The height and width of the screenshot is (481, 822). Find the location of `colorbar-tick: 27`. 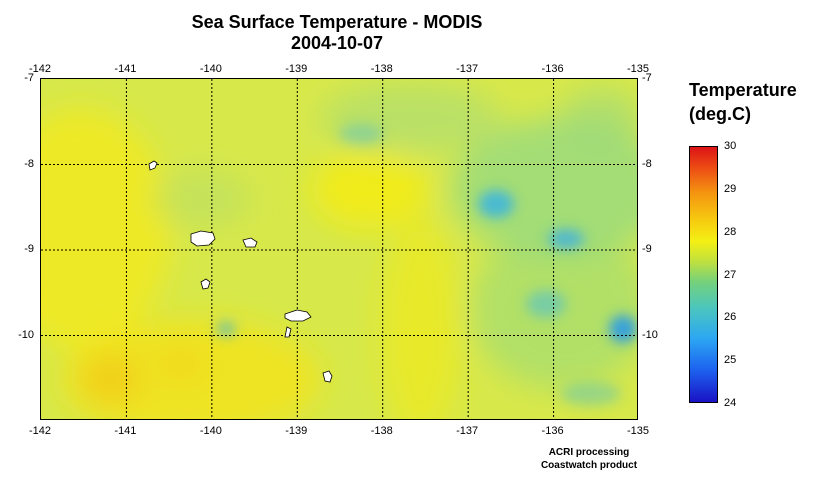

colorbar-tick: 27 is located at coordinates (730, 274).